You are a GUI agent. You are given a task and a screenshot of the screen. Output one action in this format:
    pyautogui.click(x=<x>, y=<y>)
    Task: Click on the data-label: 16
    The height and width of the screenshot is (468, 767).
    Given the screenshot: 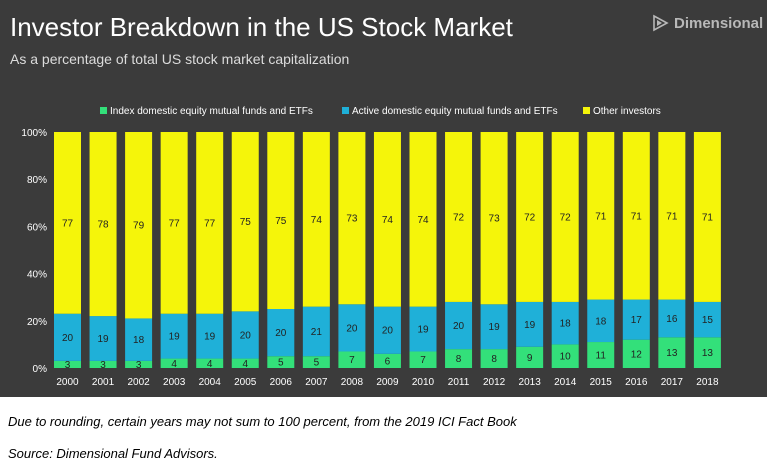 What is the action you would take?
    pyautogui.click(x=672, y=319)
    